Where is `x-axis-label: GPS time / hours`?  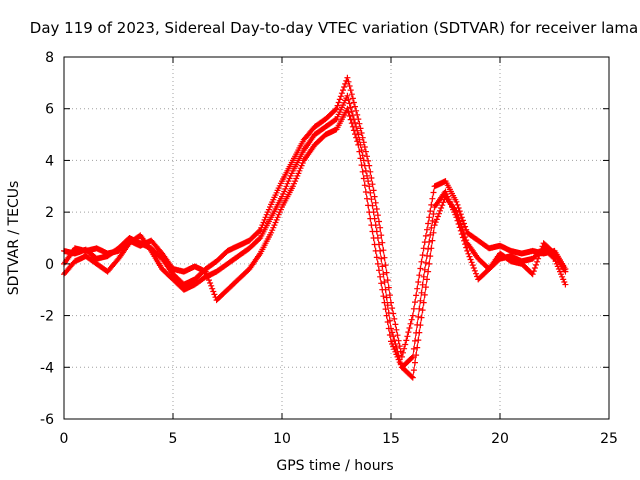 x-axis-label: GPS time / hours is located at coordinates (334, 466).